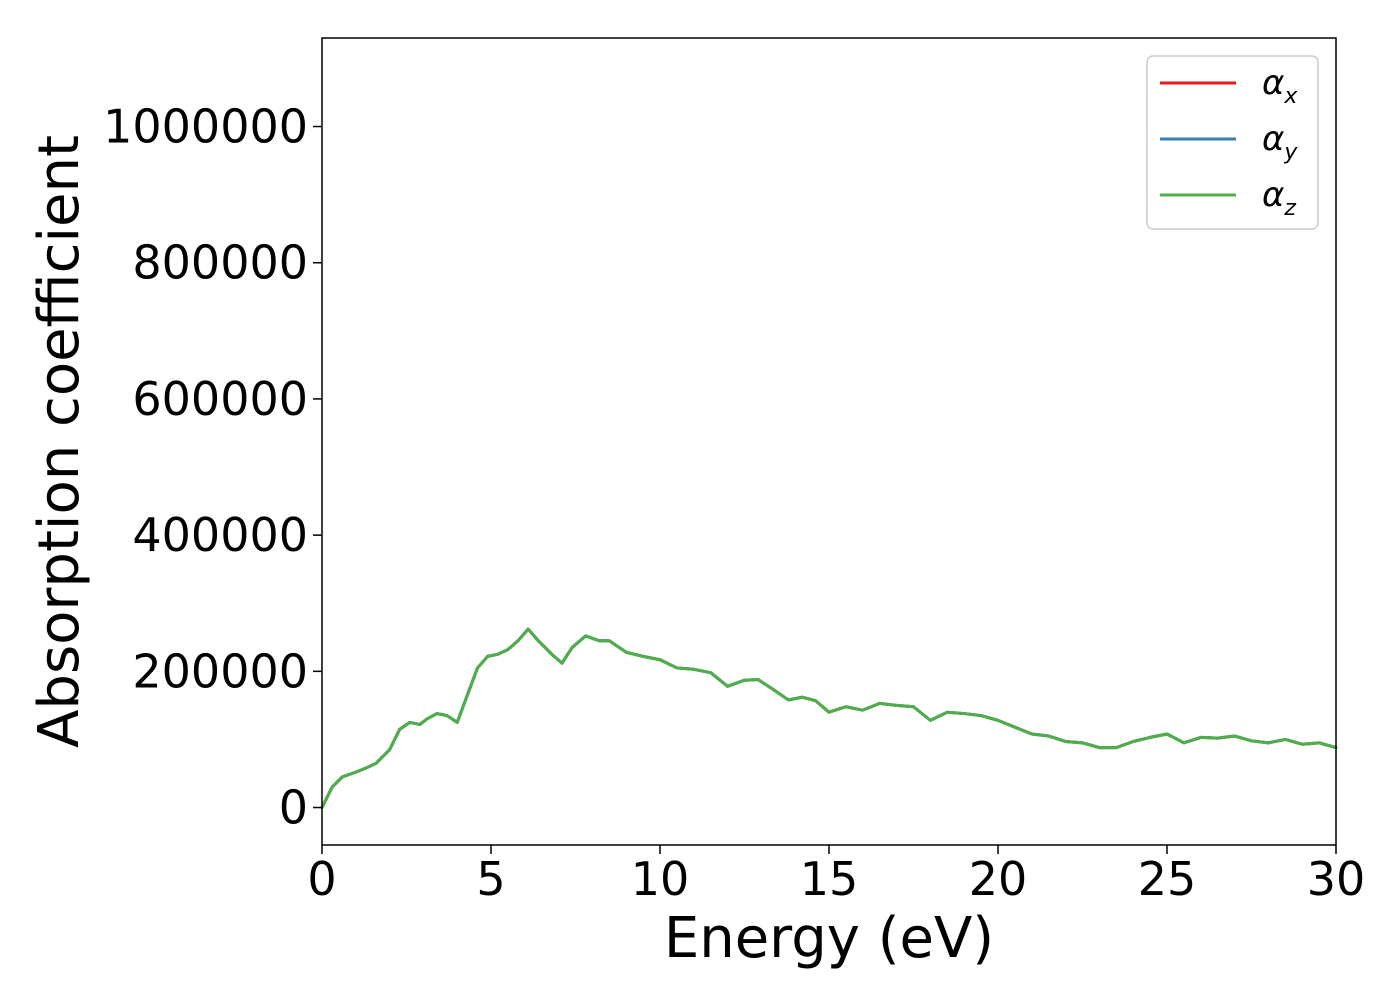 This screenshot has width=1400, height=1000. Describe the element at coordinates (490, 879) in the screenshot. I see `x-tick-label: 5` at that location.